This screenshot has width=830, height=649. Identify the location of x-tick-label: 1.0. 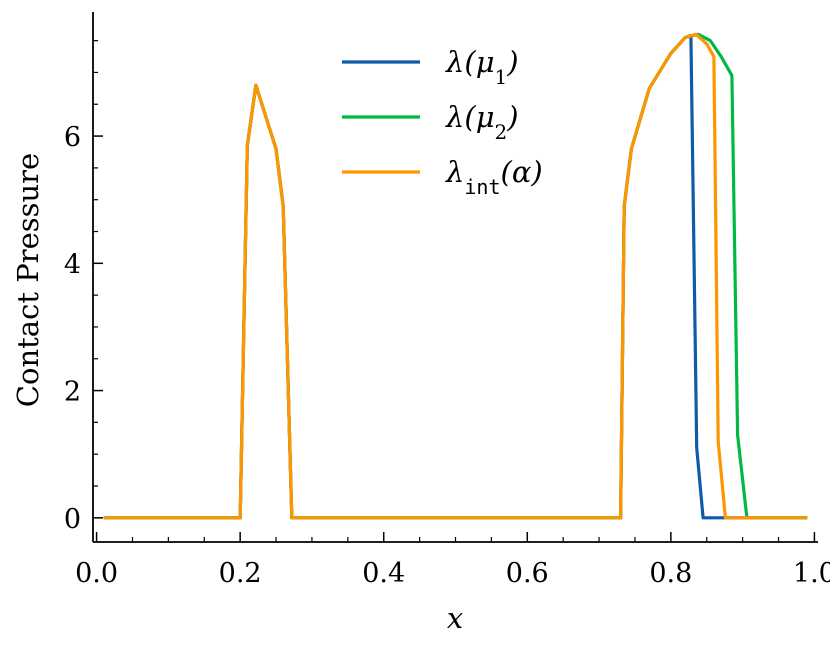
(811, 573).